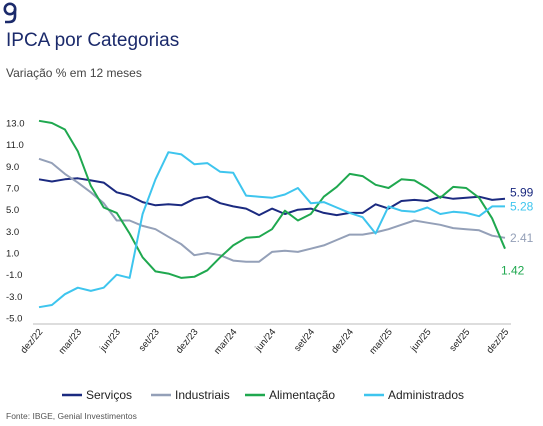 Image resolution: width=543 pixels, height=426 pixels. I want to click on source-note: Fonte: IBGE, Genial Investimentos, so click(71, 416).